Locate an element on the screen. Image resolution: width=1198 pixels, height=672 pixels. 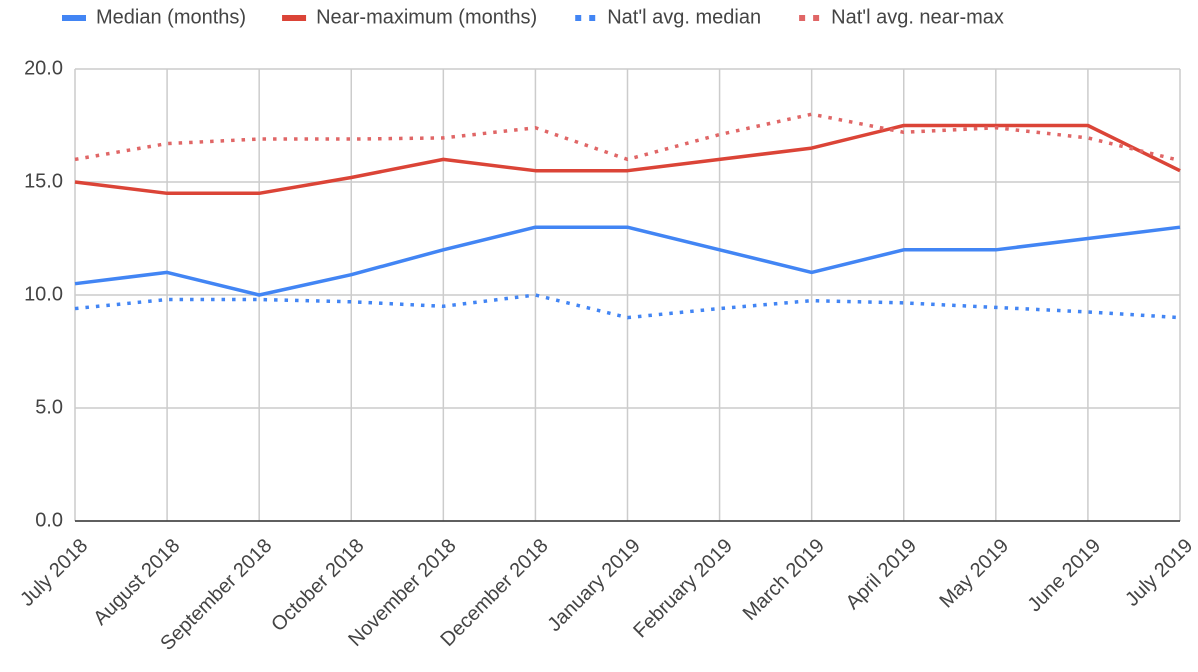
x-tick-label: July 2018 is located at coordinates (54, 573).